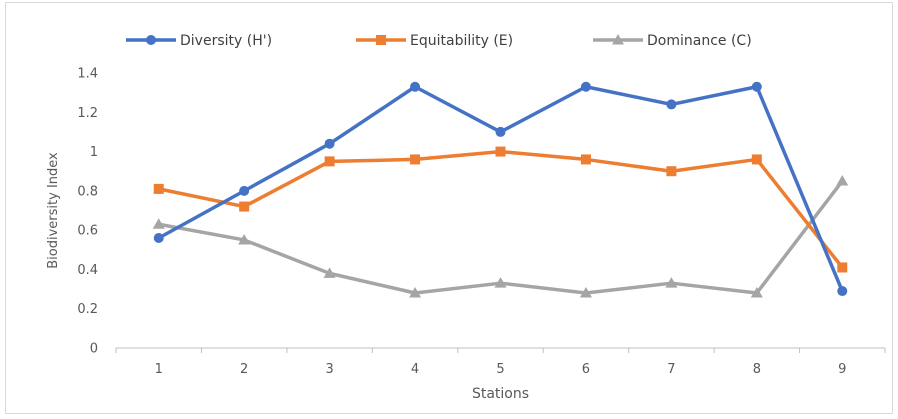 Image resolution: width=898 pixels, height=419 pixels. Describe the element at coordinates (842, 369) in the screenshot. I see `x-tick-label: 9` at that location.